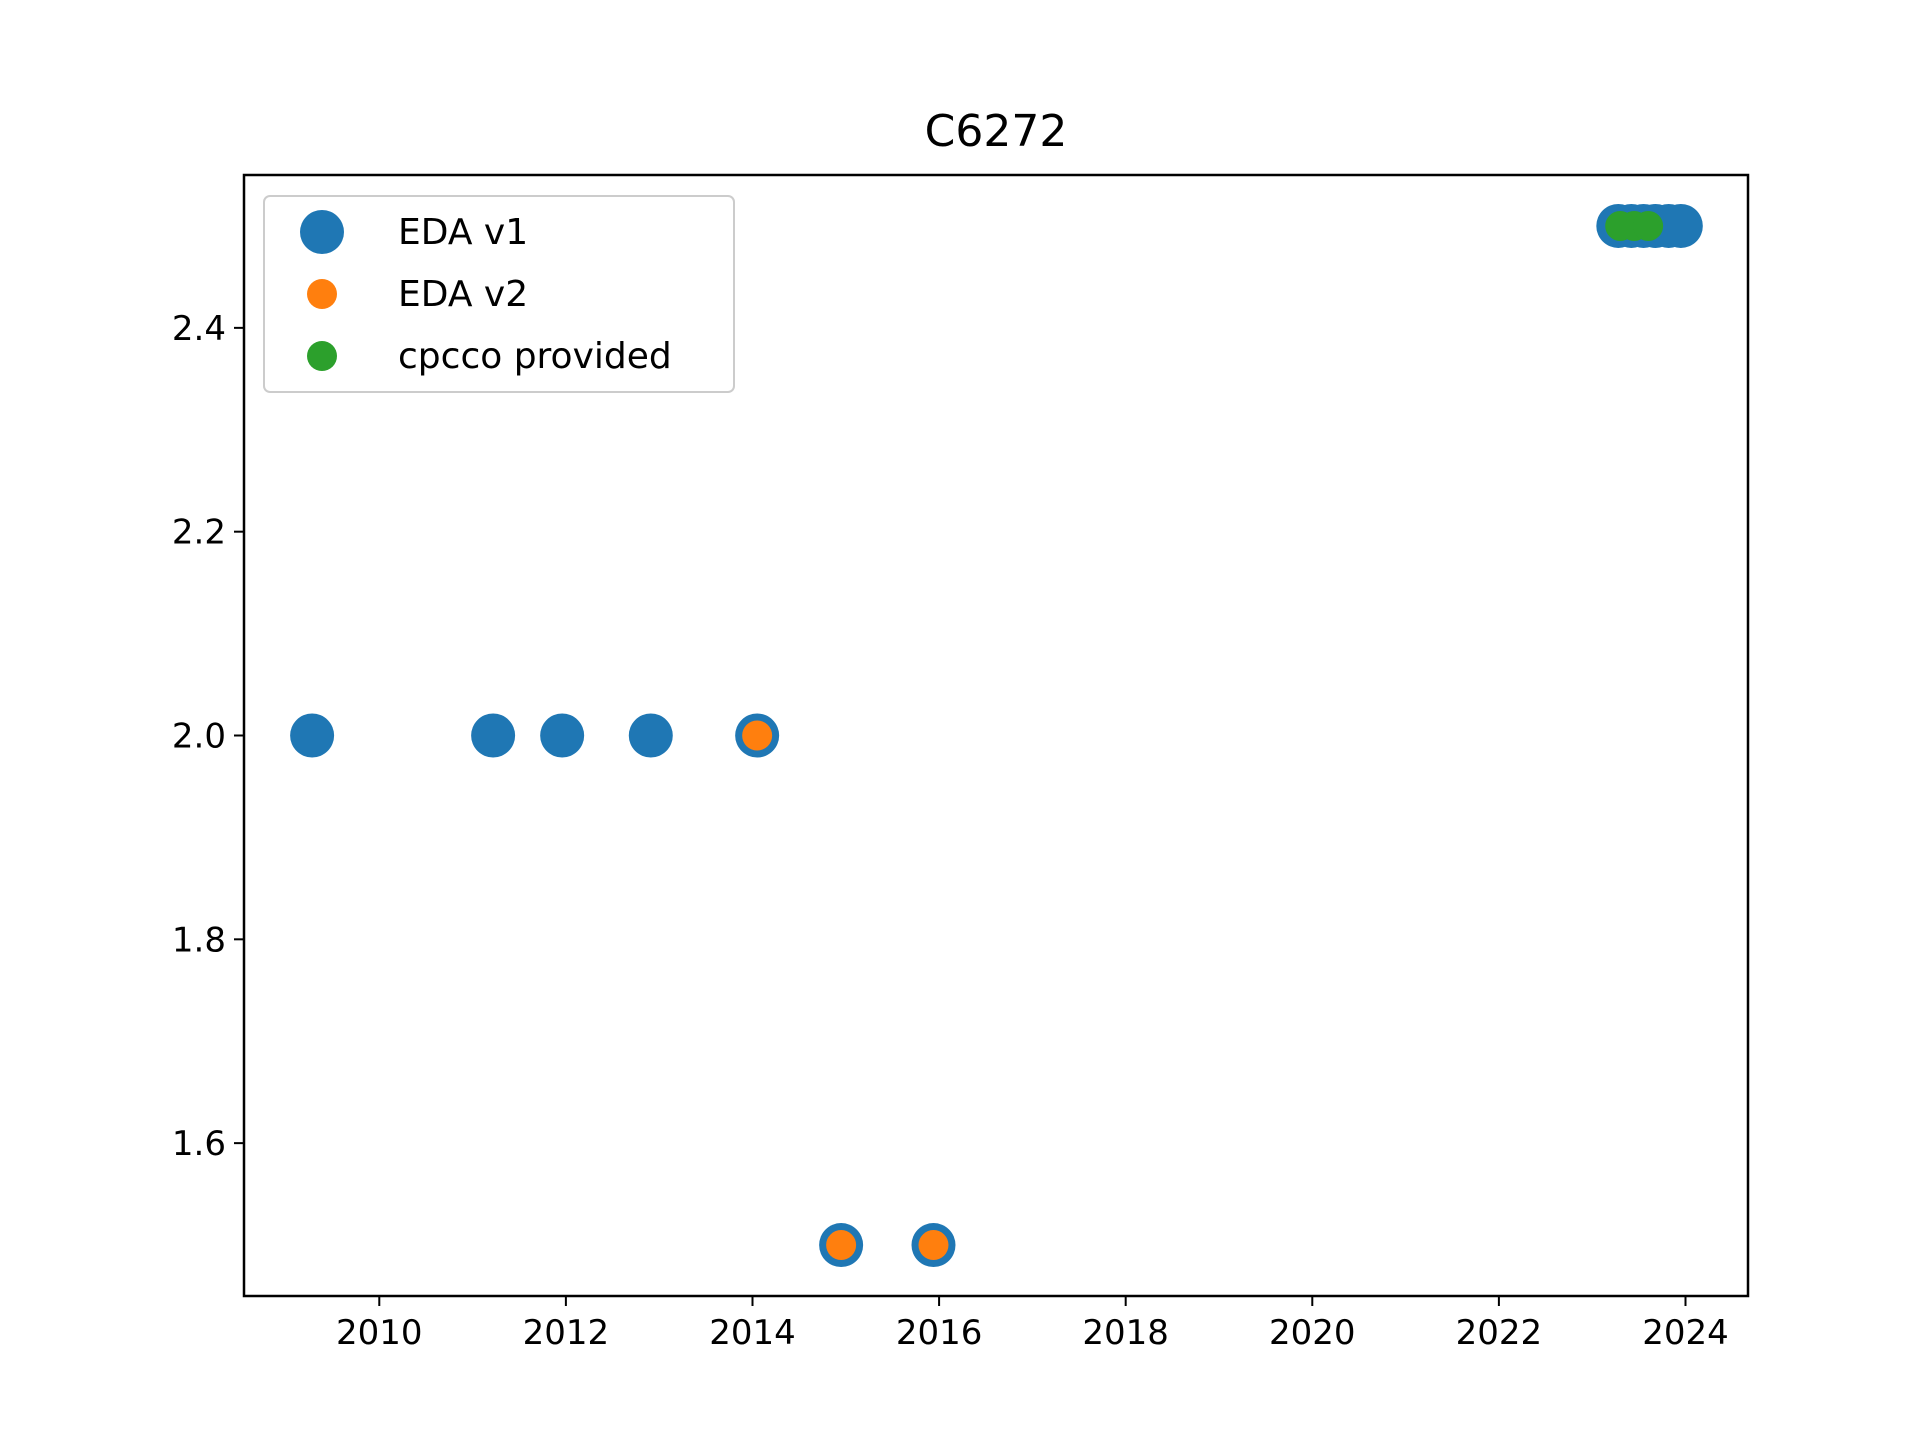 This screenshot has width=1920, height=1440. I want to click on y-tick-label: 2.2, so click(199, 533).